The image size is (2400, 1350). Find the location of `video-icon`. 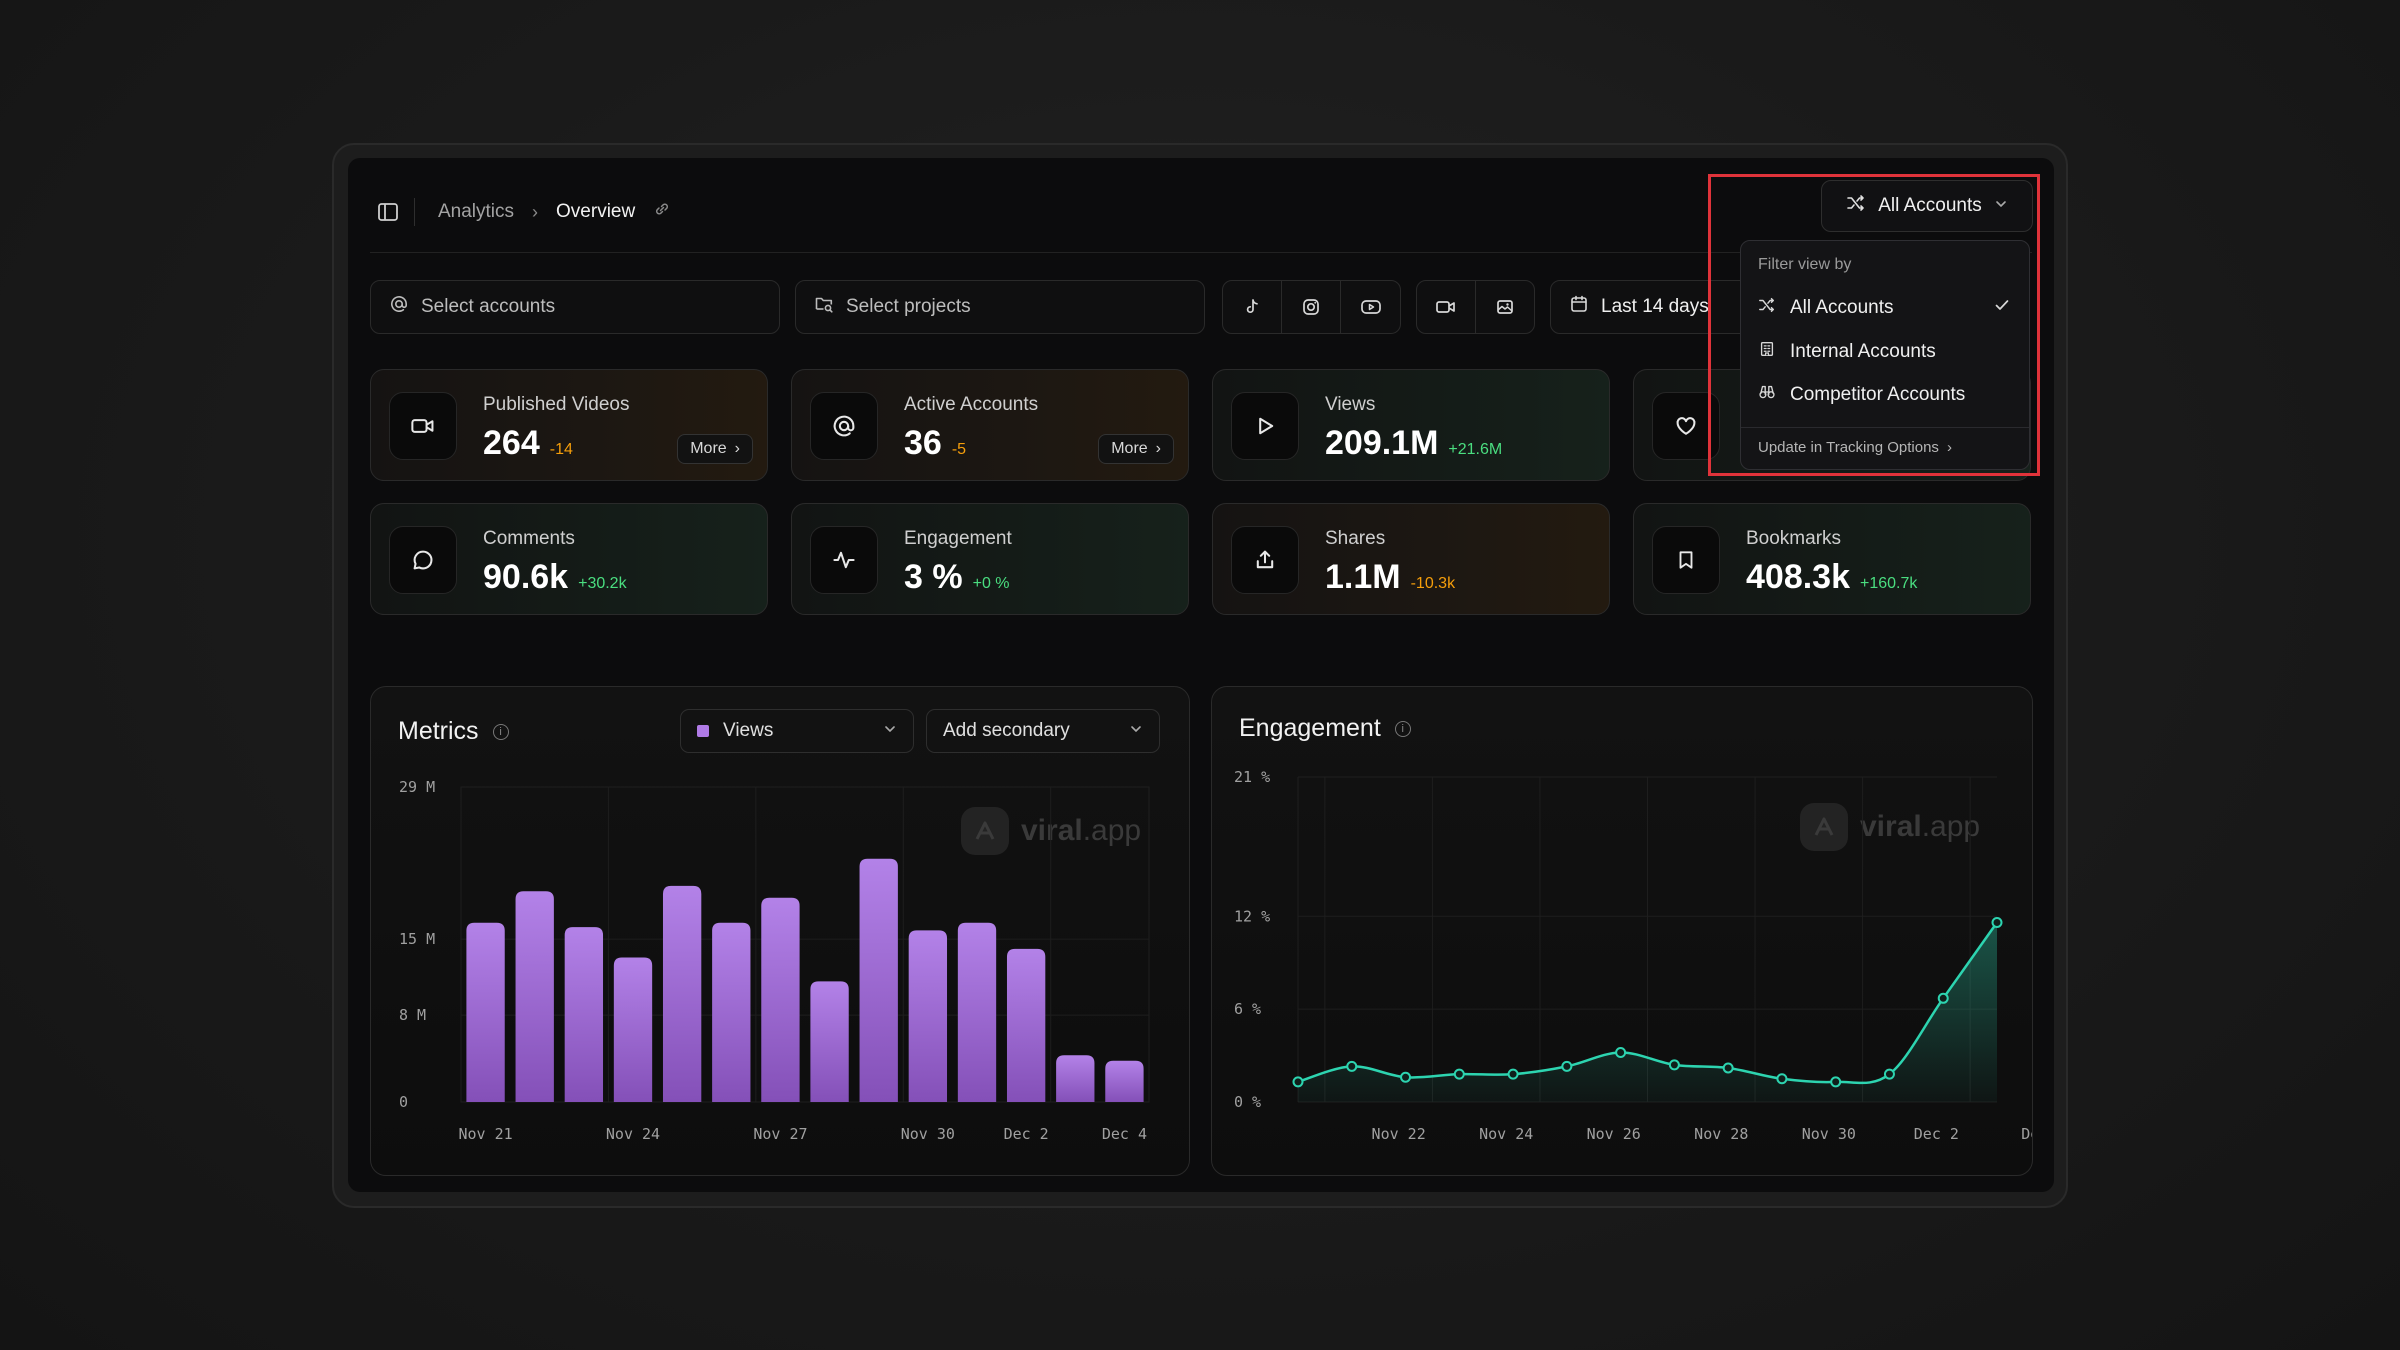

video-icon is located at coordinates (1446, 307).